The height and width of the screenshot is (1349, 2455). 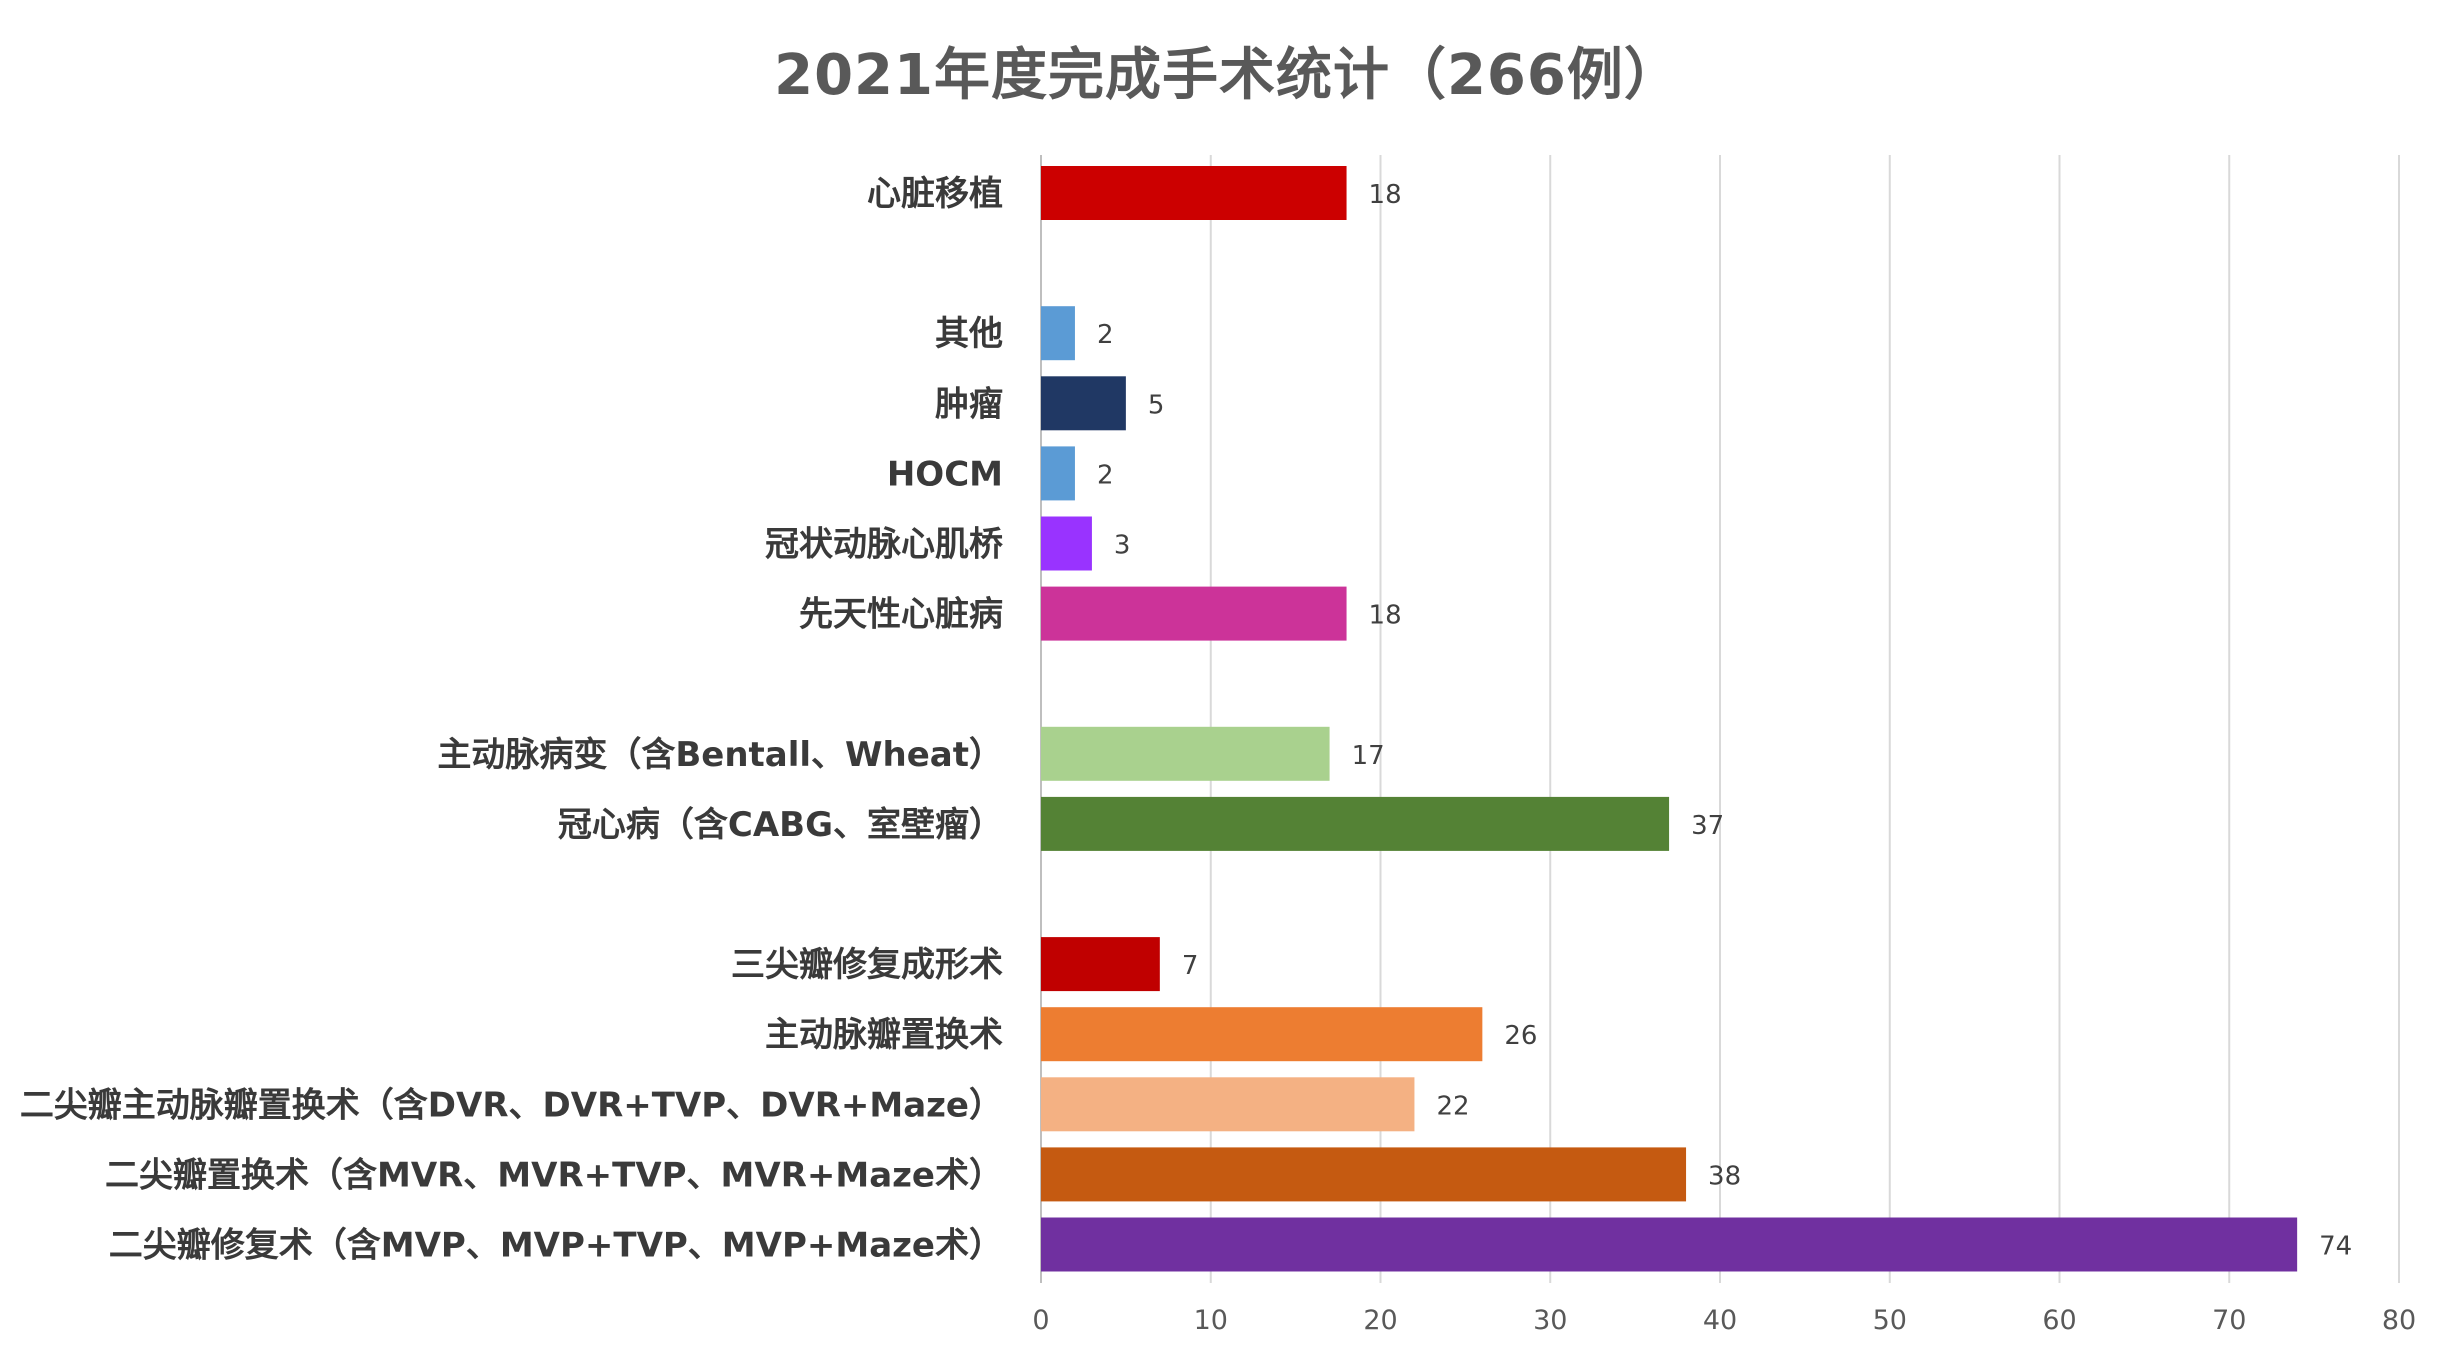 I want to click on x-tick-label: 50, so click(x=1890, y=1320).